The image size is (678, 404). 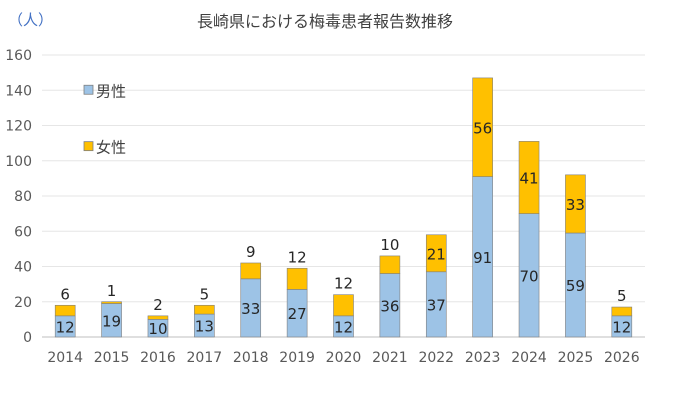 What do you see at coordinates (23, 303) in the screenshot?
I see `y-tick-label: 20` at bounding box center [23, 303].